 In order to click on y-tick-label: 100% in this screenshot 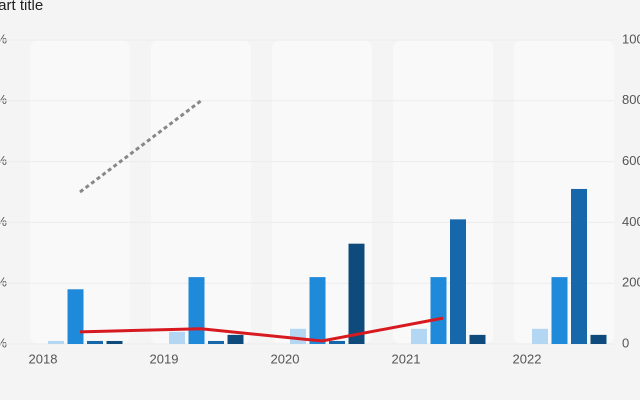, I will do `click(3, 38)`.